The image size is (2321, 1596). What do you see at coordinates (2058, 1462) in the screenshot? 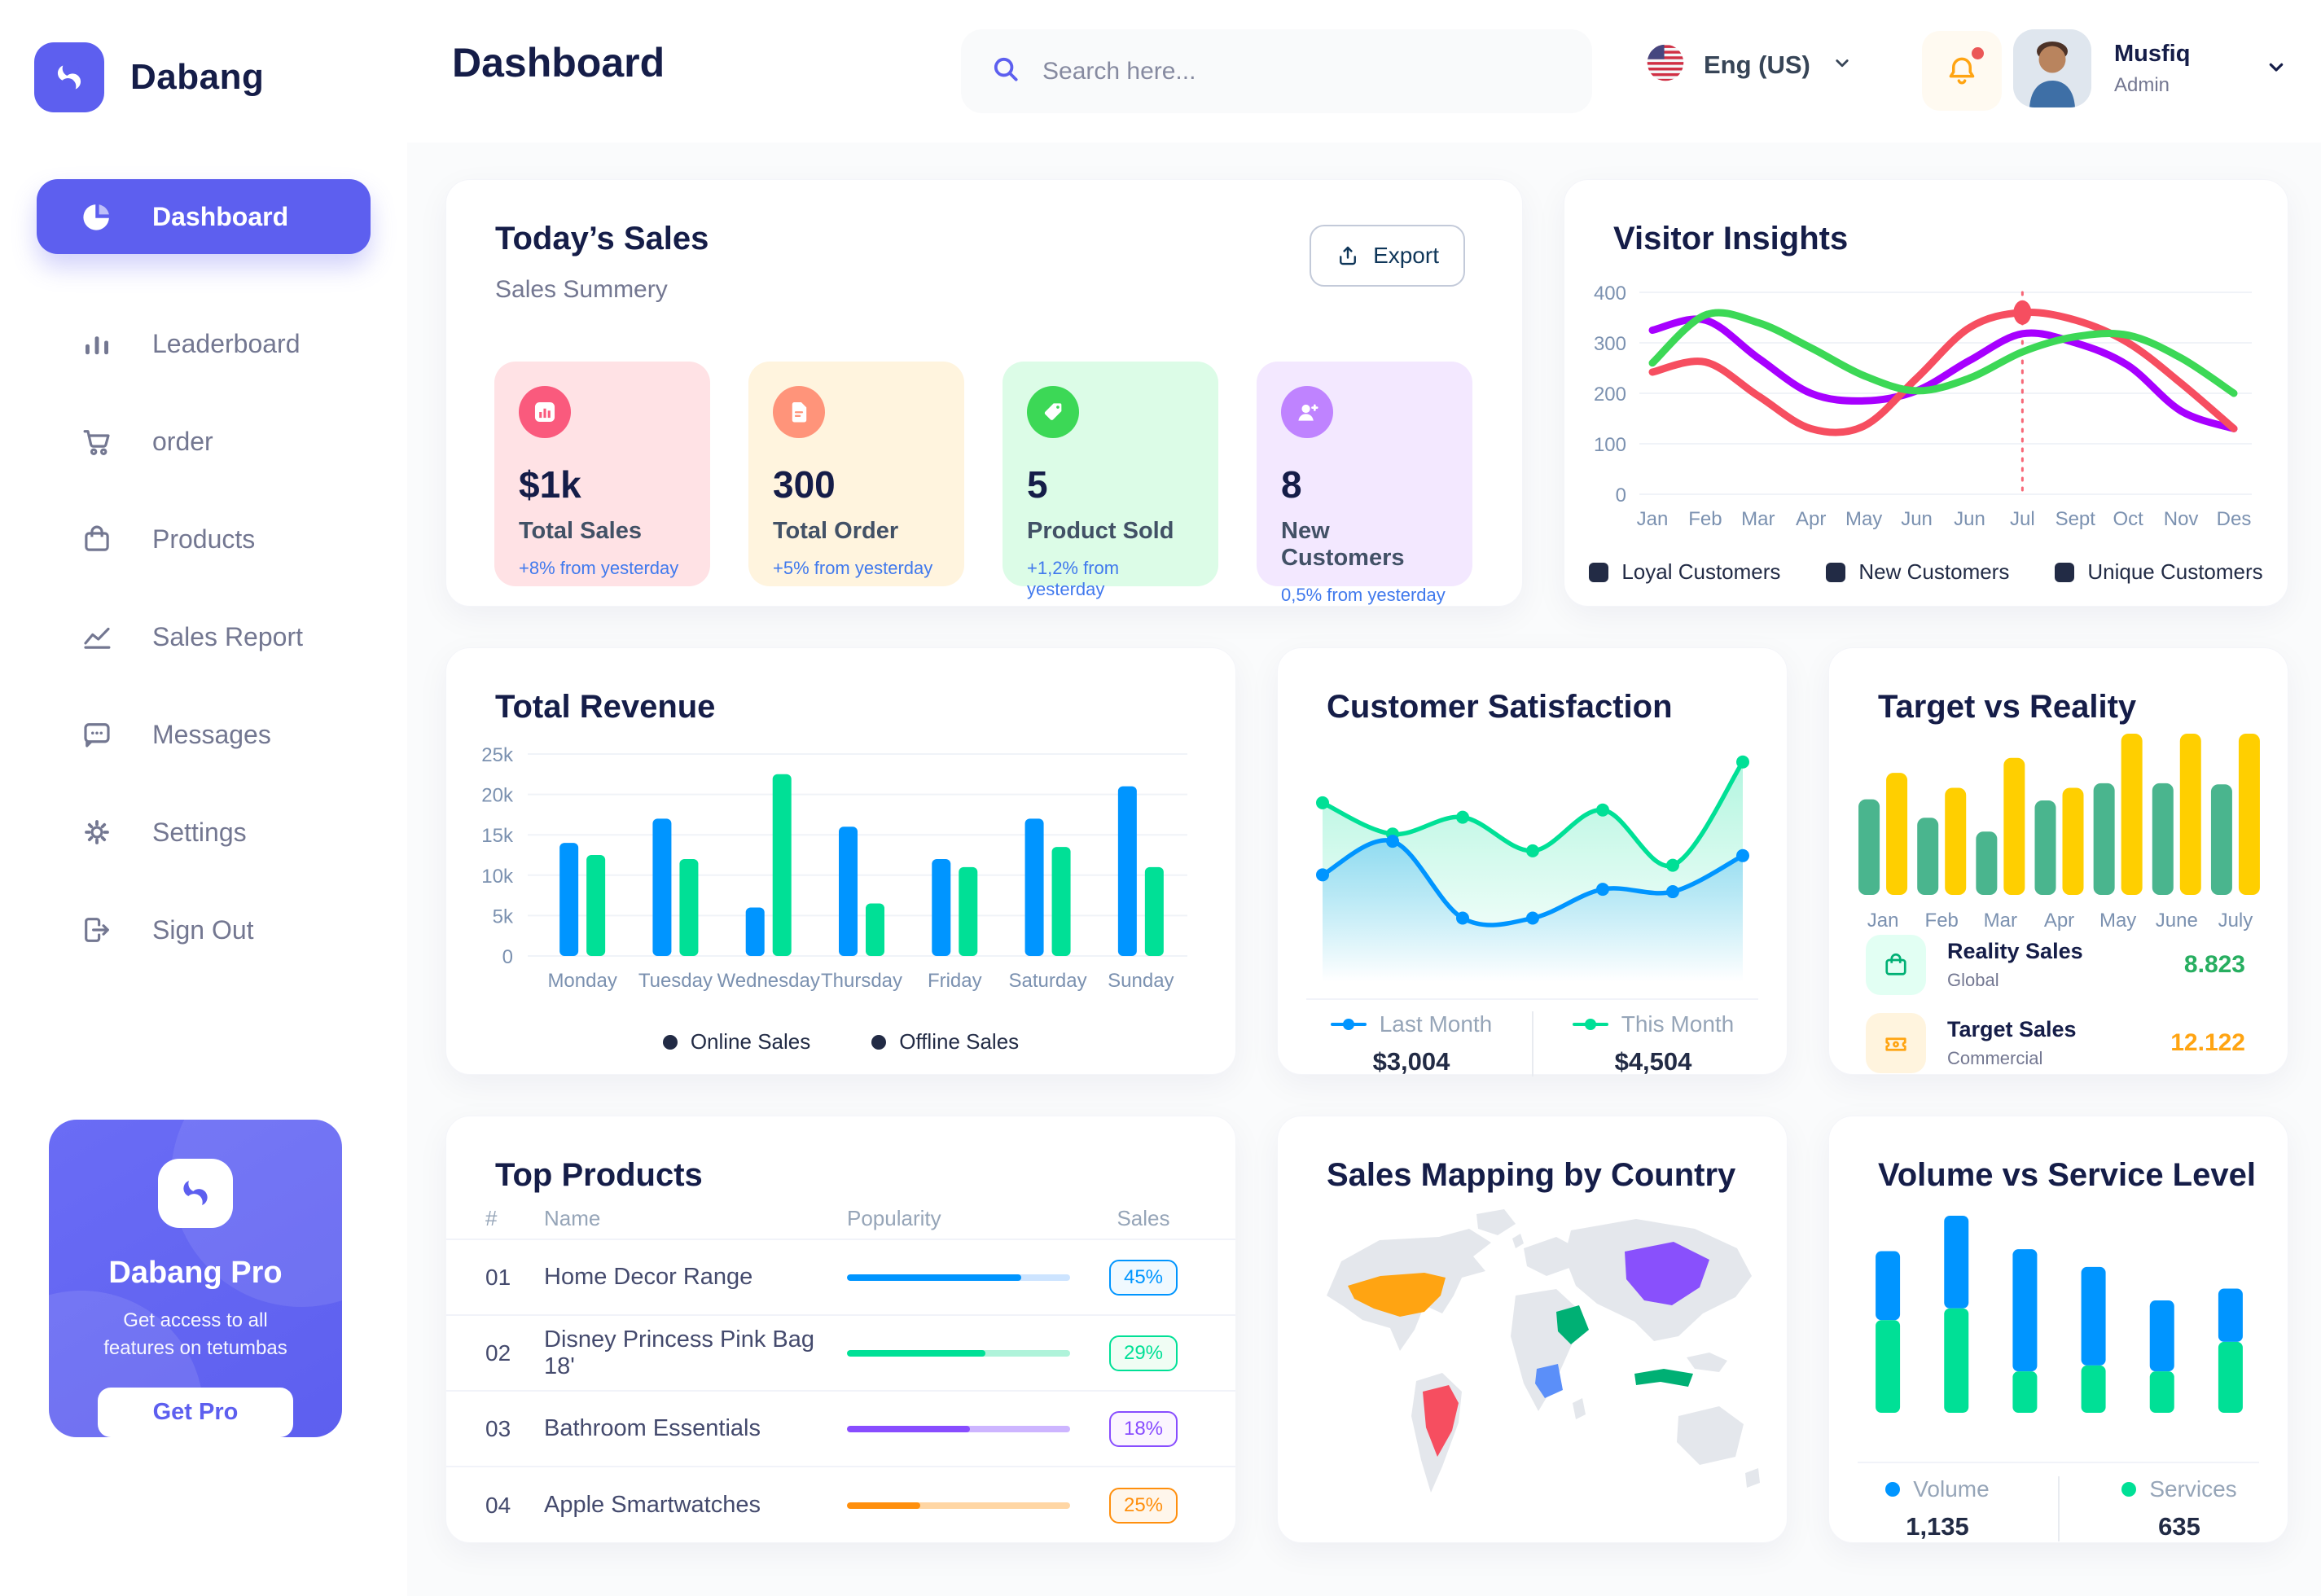
I see `divider` at bounding box center [2058, 1462].